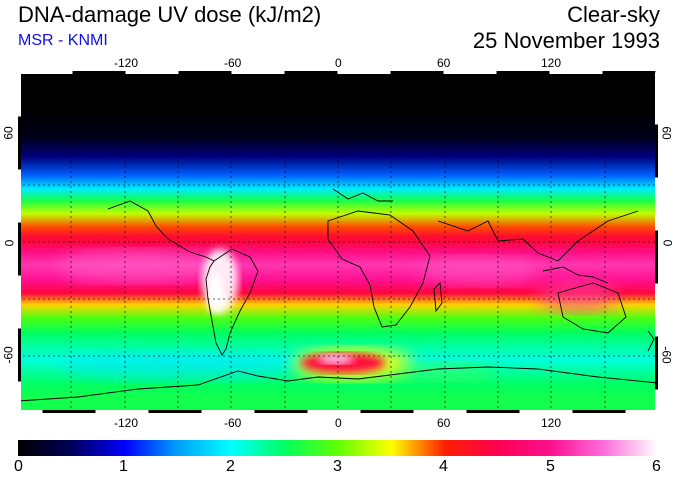  Describe the element at coordinates (578, 296) in the screenshot. I see `australia-high-dose` at that location.